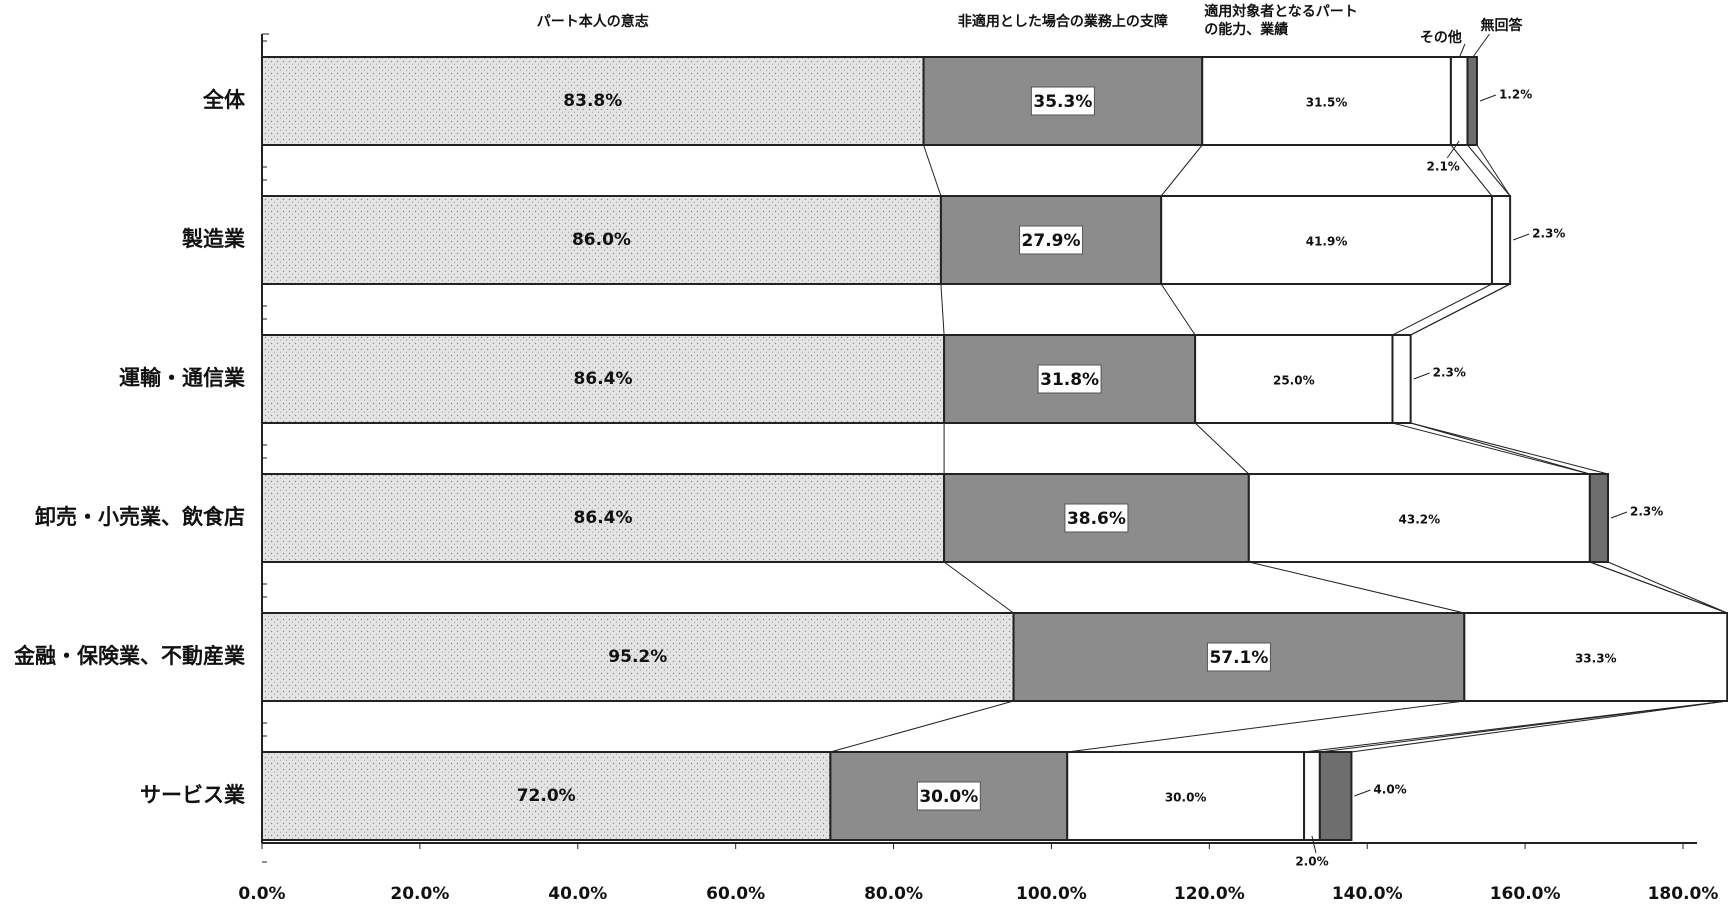 The image size is (1728, 911). I want to click on data-label: 31.5%, so click(1327, 103).